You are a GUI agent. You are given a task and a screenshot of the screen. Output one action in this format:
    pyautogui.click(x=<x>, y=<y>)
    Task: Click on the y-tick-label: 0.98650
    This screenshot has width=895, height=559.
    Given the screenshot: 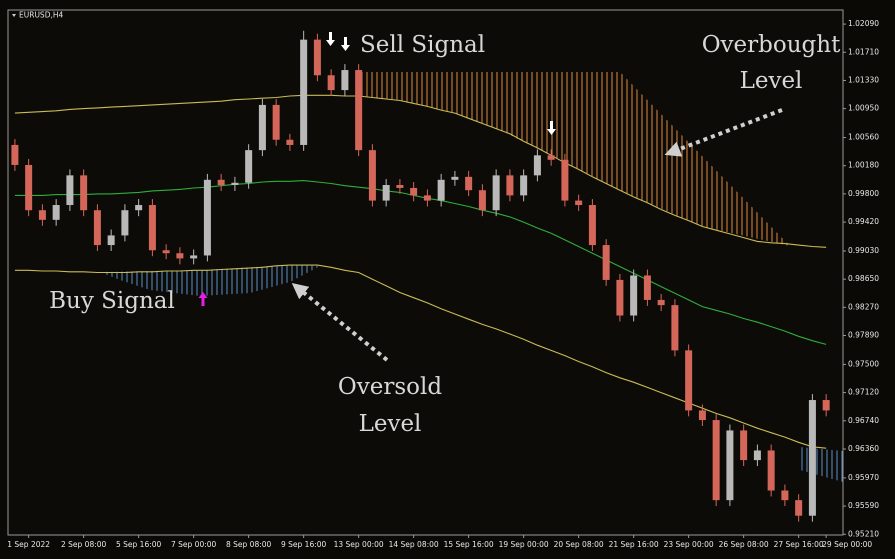 What is the action you would take?
    pyautogui.click(x=863, y=278)
    